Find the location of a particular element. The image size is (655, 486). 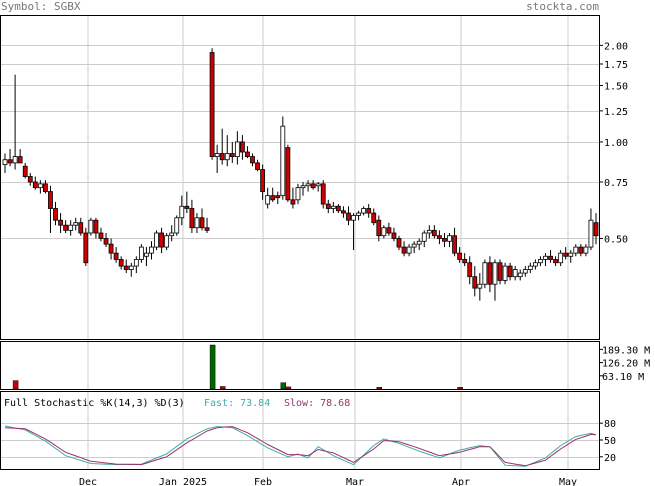

site-label: stockta.com is located at coordinates (562, 6).